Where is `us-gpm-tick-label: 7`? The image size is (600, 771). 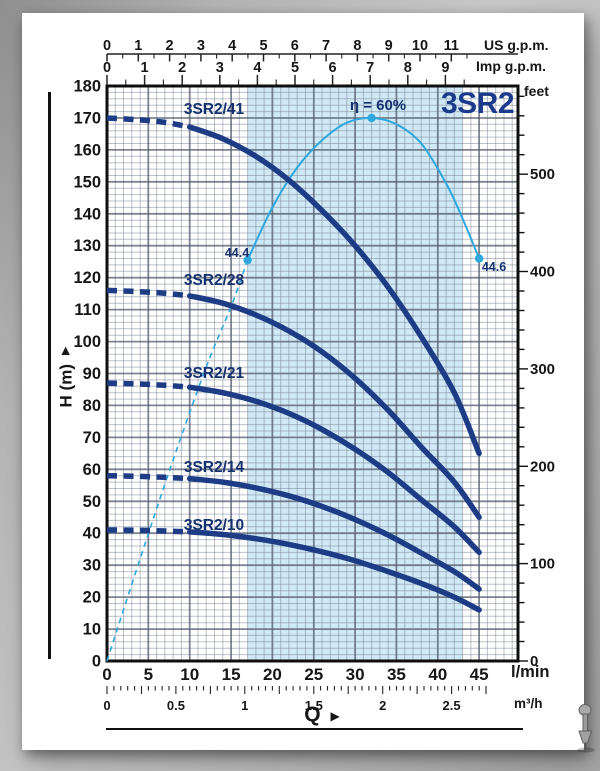 us-gpm-tick-label: 7 is located at coordinates (326, 46).